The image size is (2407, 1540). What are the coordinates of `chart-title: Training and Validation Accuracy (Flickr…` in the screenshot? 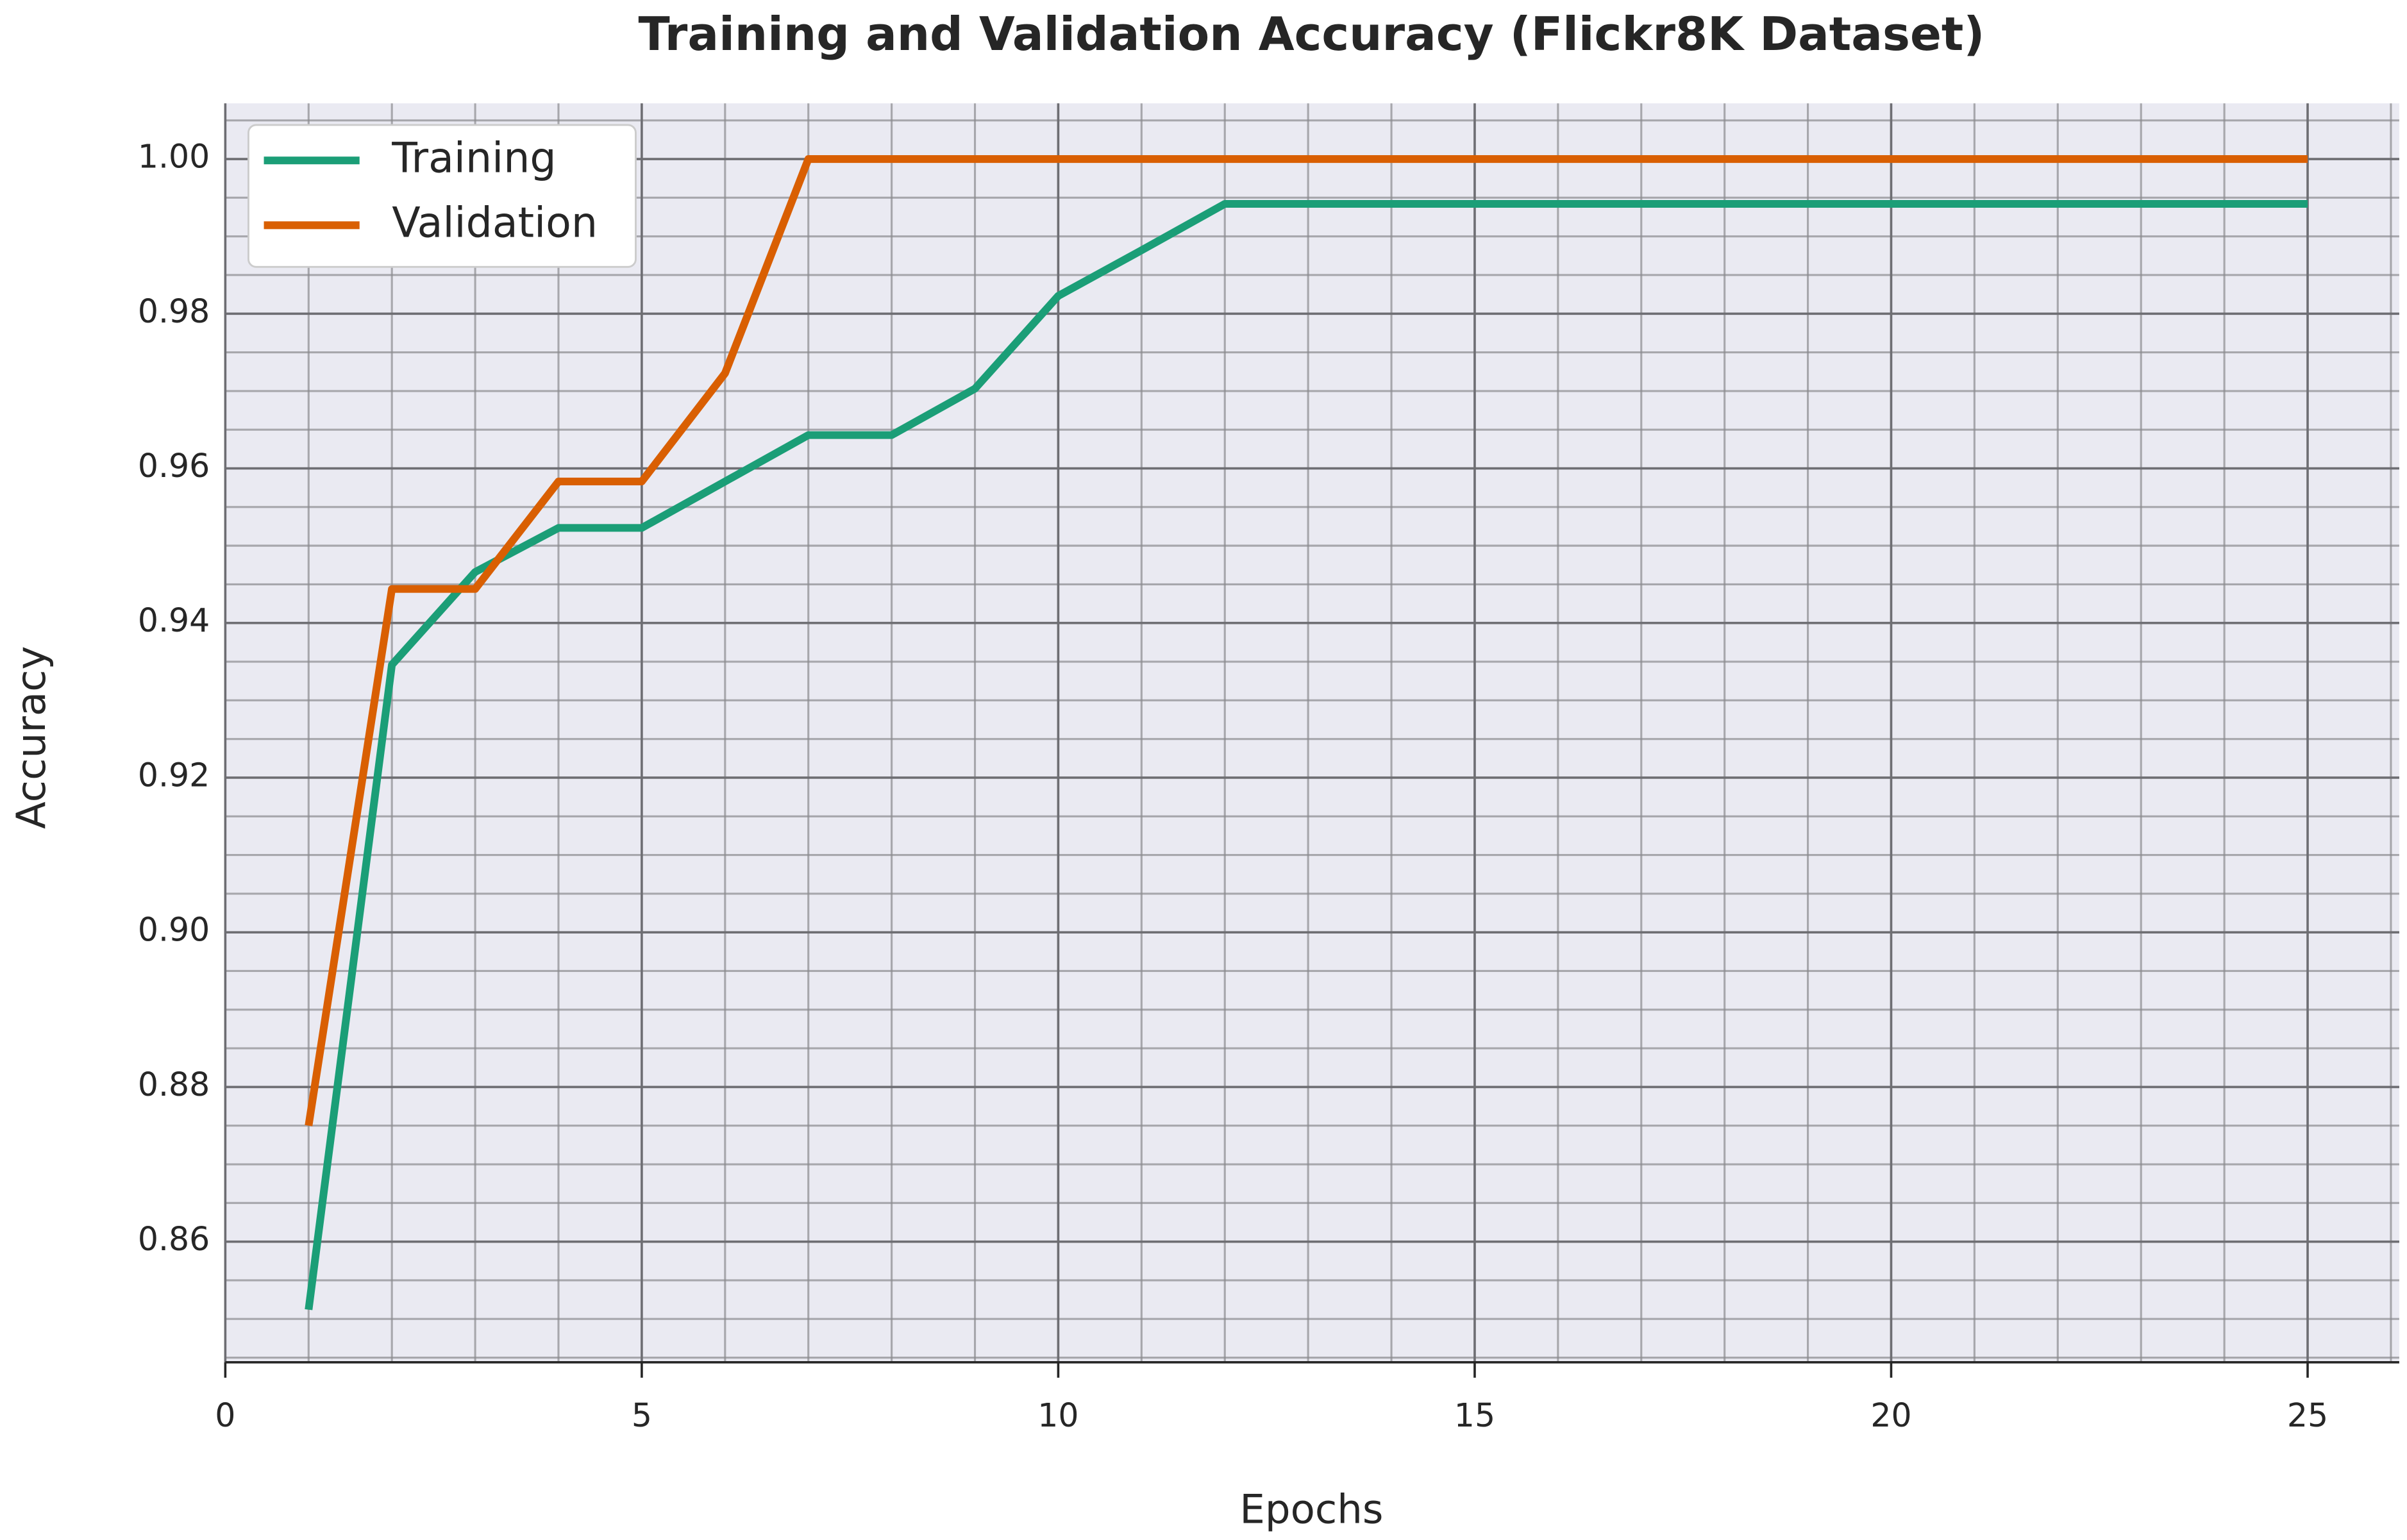 It's located at (1311, 35).